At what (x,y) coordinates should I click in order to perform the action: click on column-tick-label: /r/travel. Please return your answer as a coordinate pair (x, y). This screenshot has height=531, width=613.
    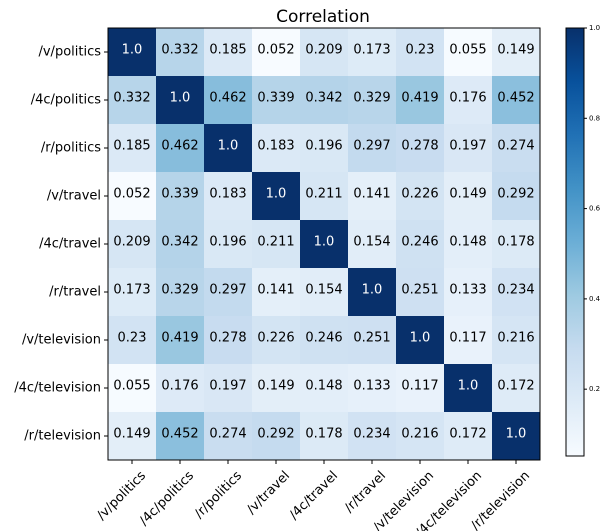
    Looking at the image, I should click on (365, 491).